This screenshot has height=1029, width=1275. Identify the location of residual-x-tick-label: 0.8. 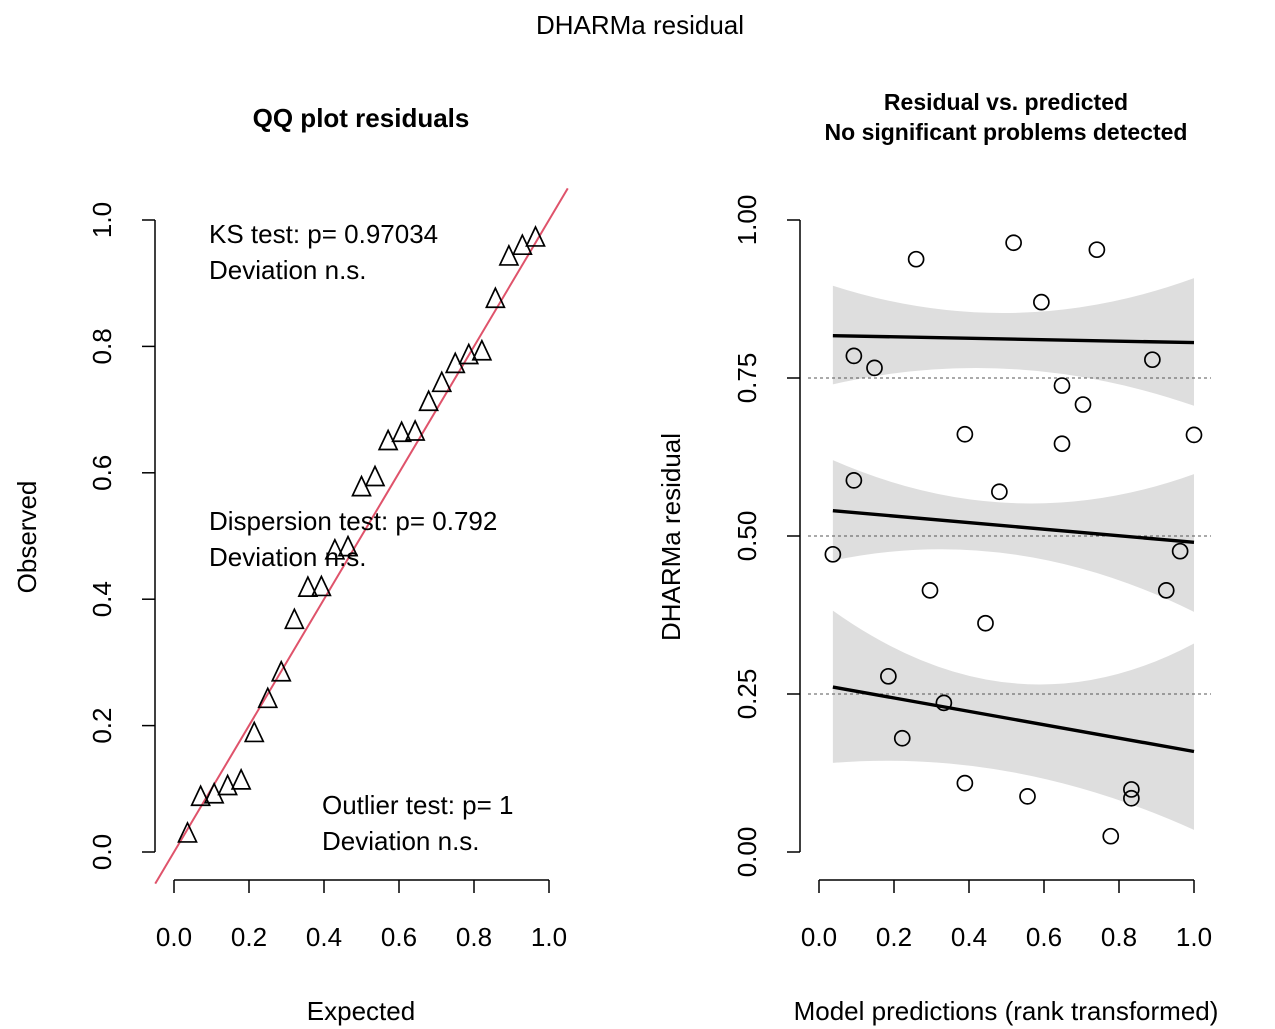
(1119, 937).